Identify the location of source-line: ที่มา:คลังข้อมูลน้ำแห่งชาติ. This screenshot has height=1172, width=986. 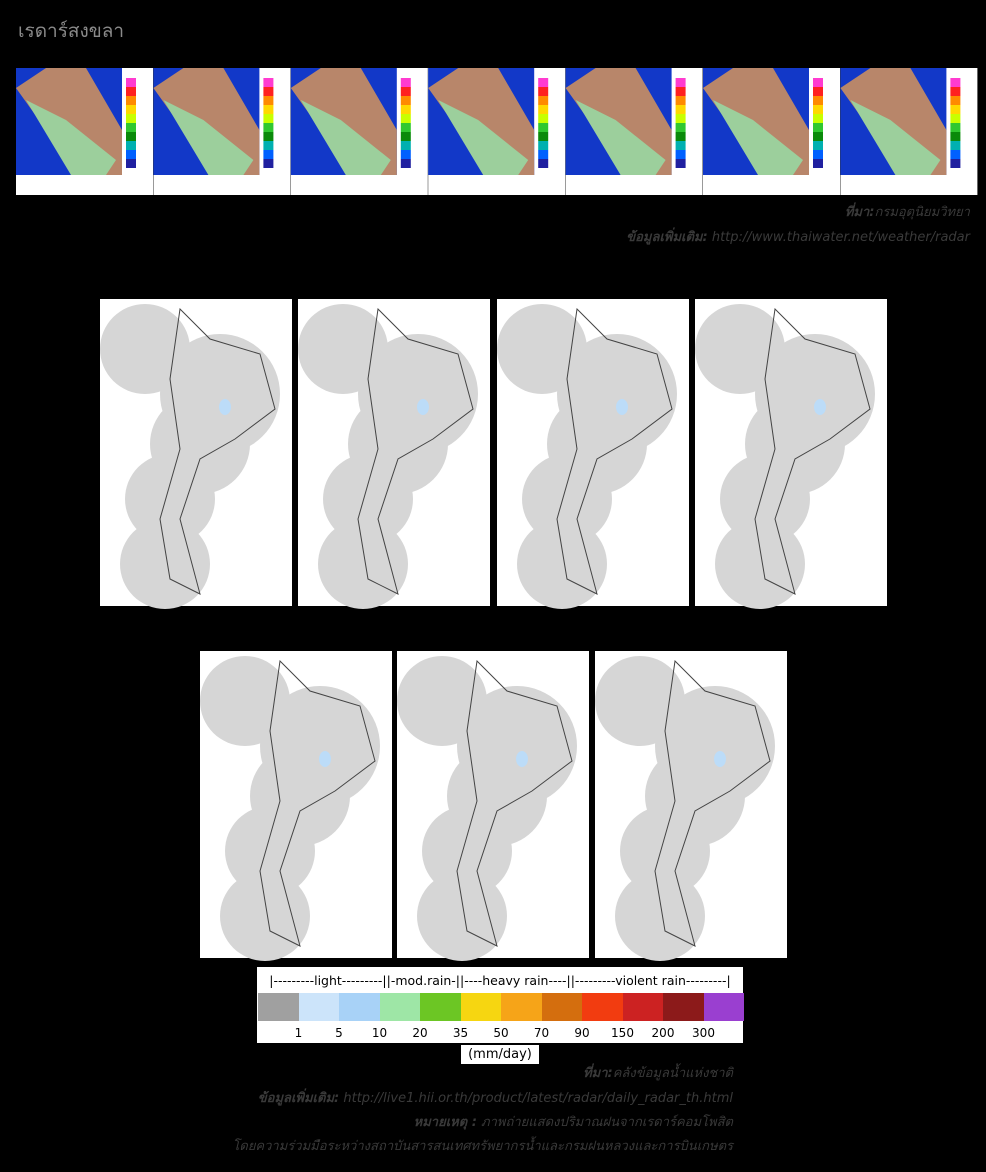
(658, 1072).